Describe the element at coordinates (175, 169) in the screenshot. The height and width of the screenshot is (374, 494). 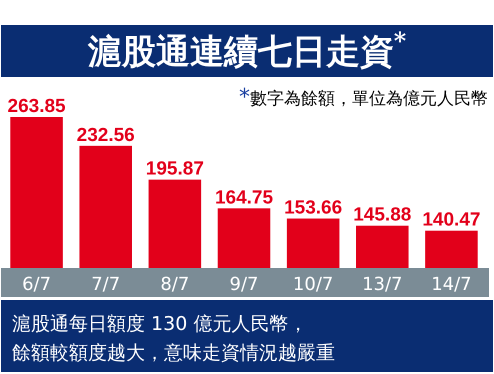
I see `data-label: 195.87` at that location.